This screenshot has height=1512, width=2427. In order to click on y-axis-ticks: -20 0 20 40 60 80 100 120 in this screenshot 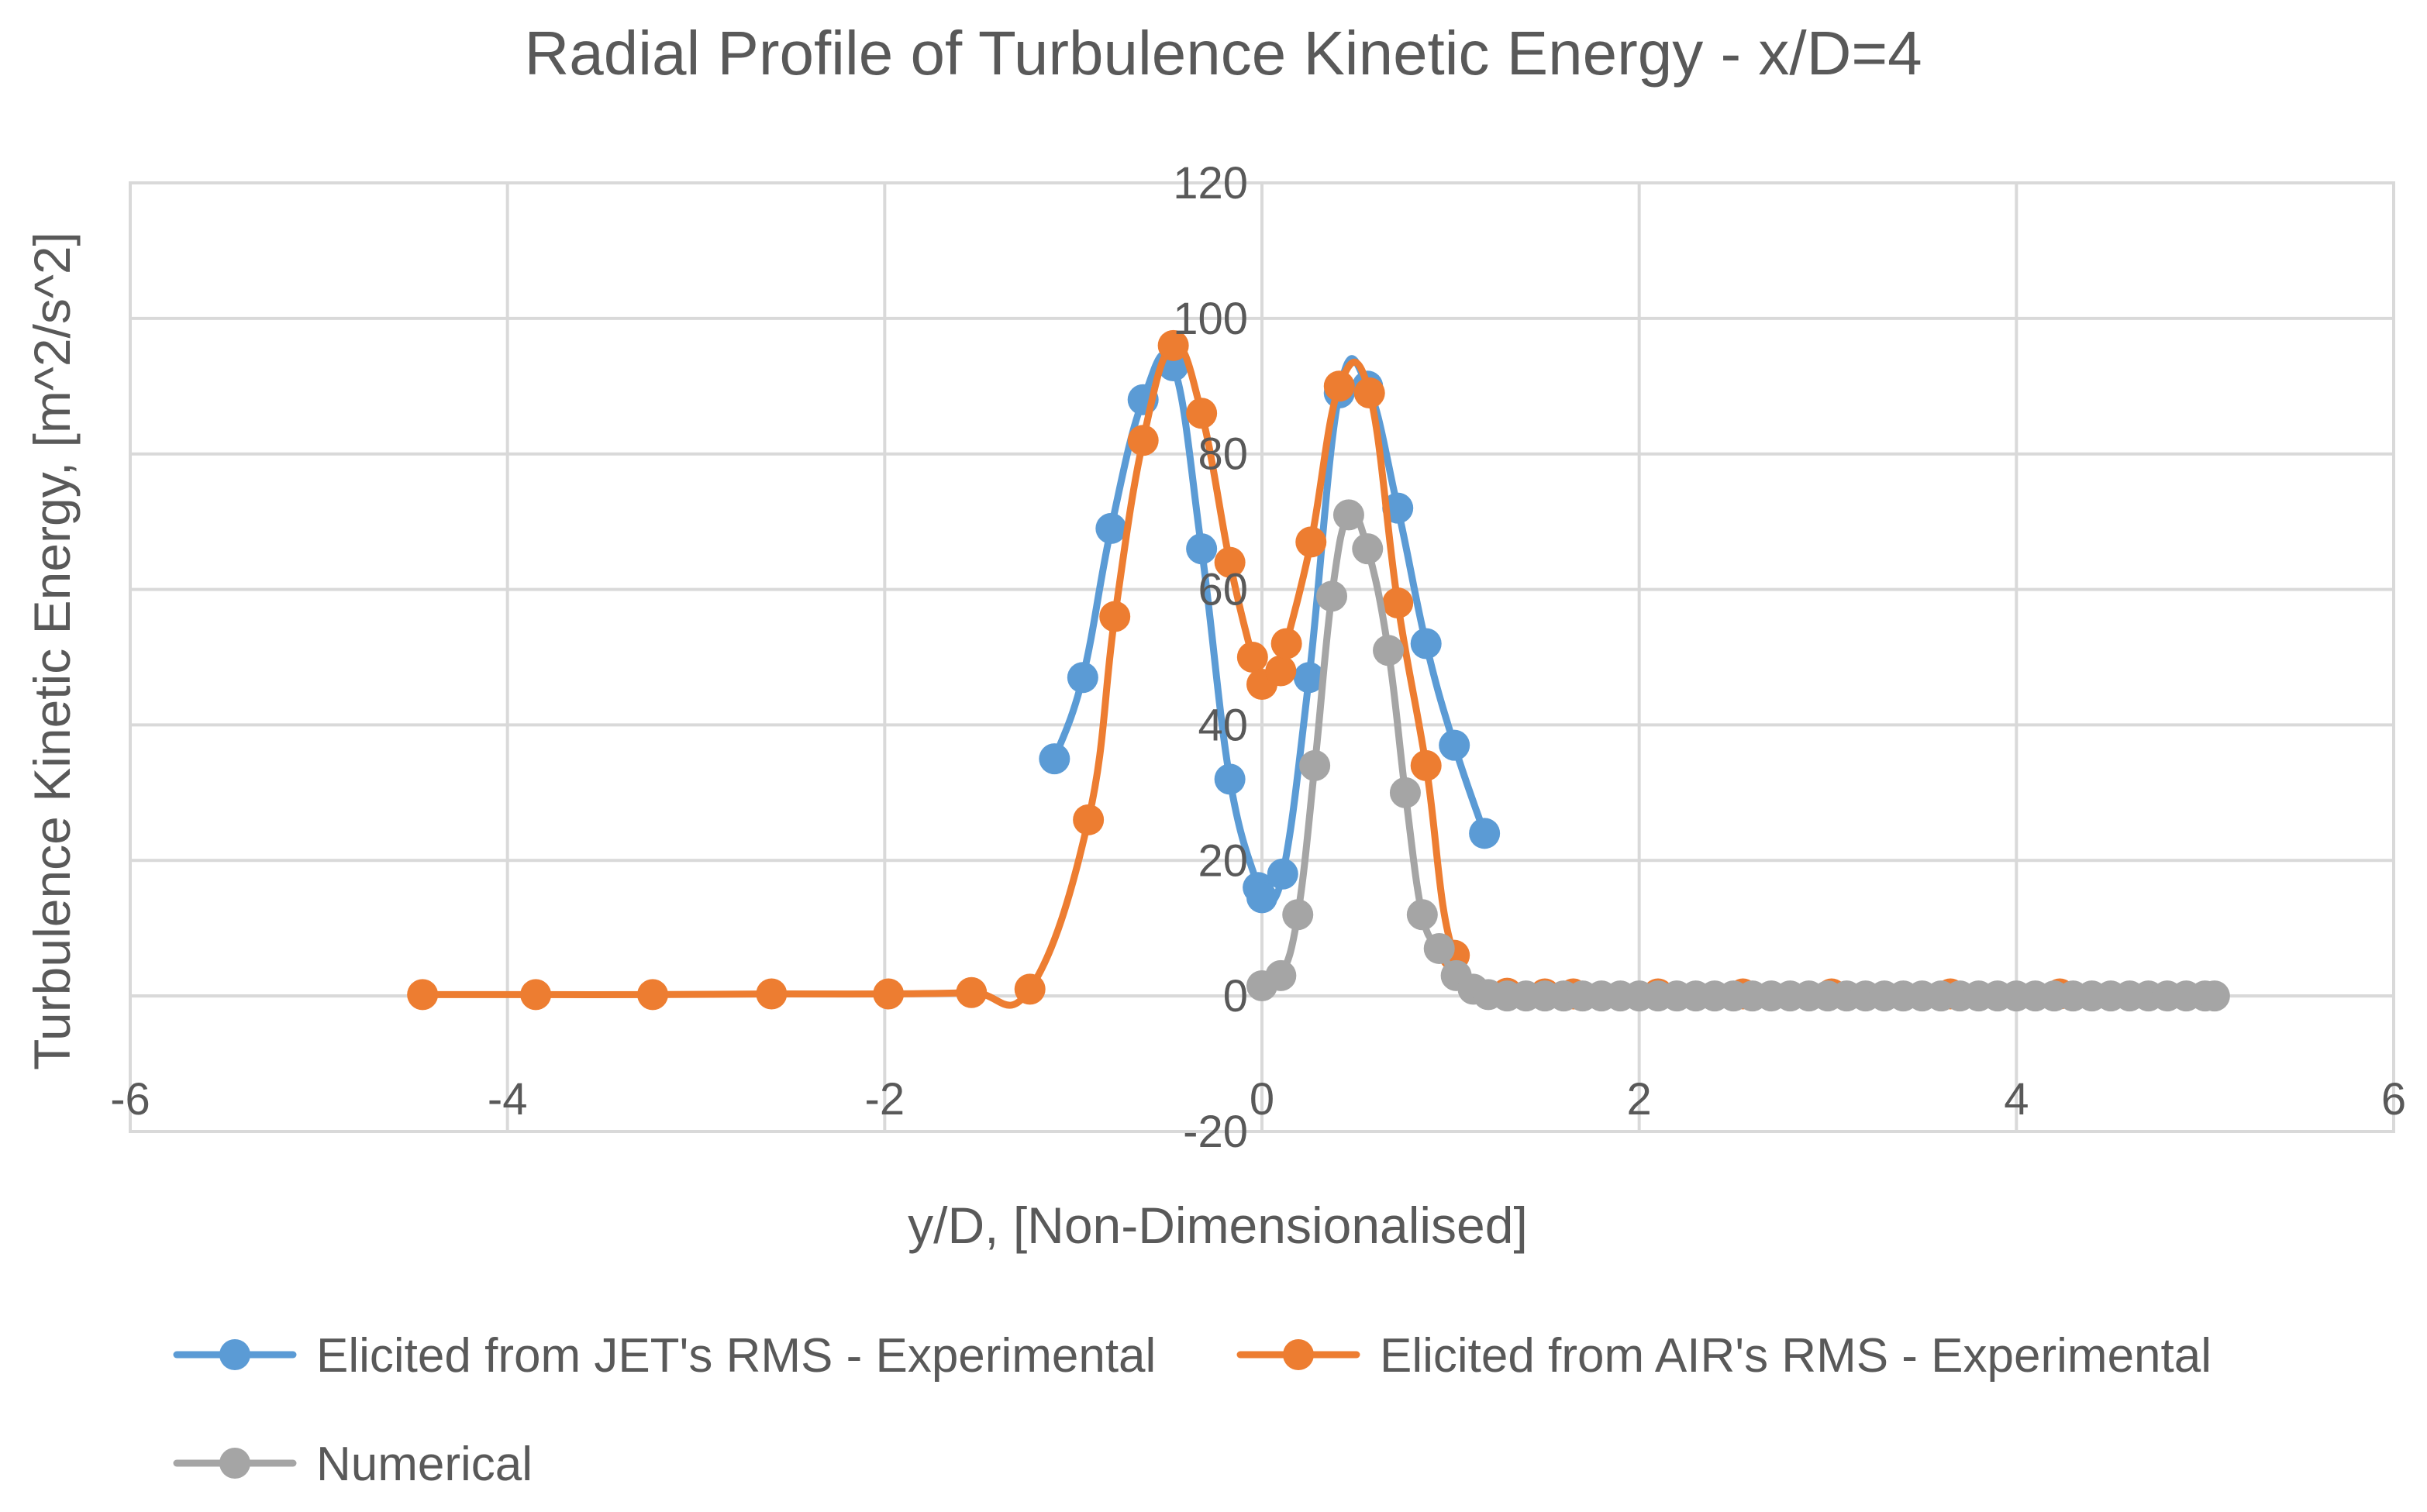, I will do `click(1210, 657)`.